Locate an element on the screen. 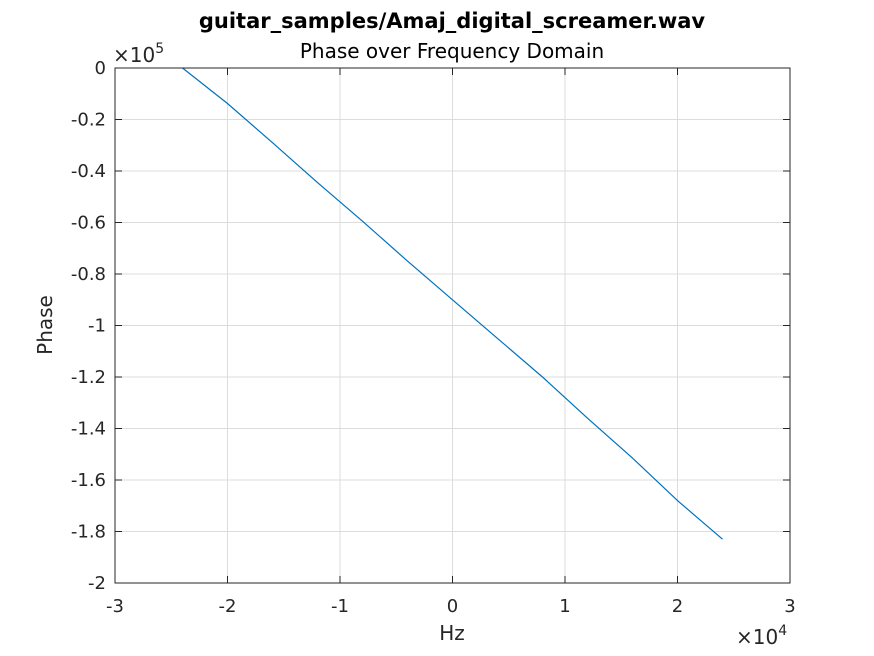 The height and width of the screenshot is (656, 874). x-tick-label: 0 is located at coordinates (452, 606).